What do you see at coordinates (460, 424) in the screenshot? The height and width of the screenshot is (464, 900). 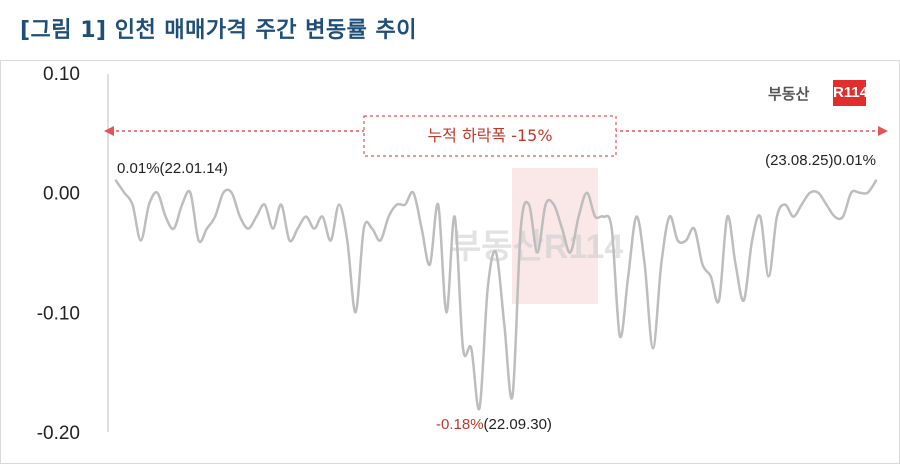 I see `min-value: -0.18%` at bounding box center [460, 424].